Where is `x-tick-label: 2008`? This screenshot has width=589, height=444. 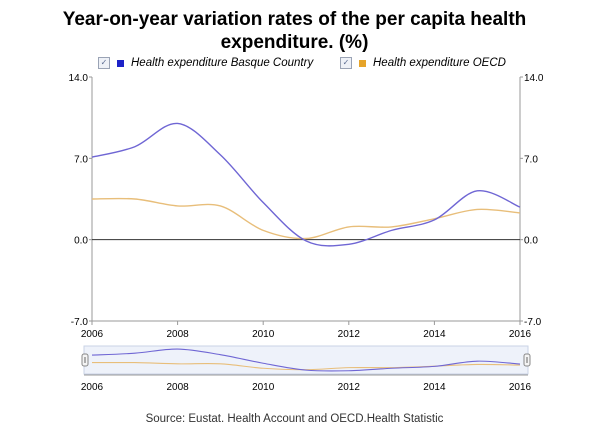
x-tick-label: 2008 is located at coordinates (177, 334).